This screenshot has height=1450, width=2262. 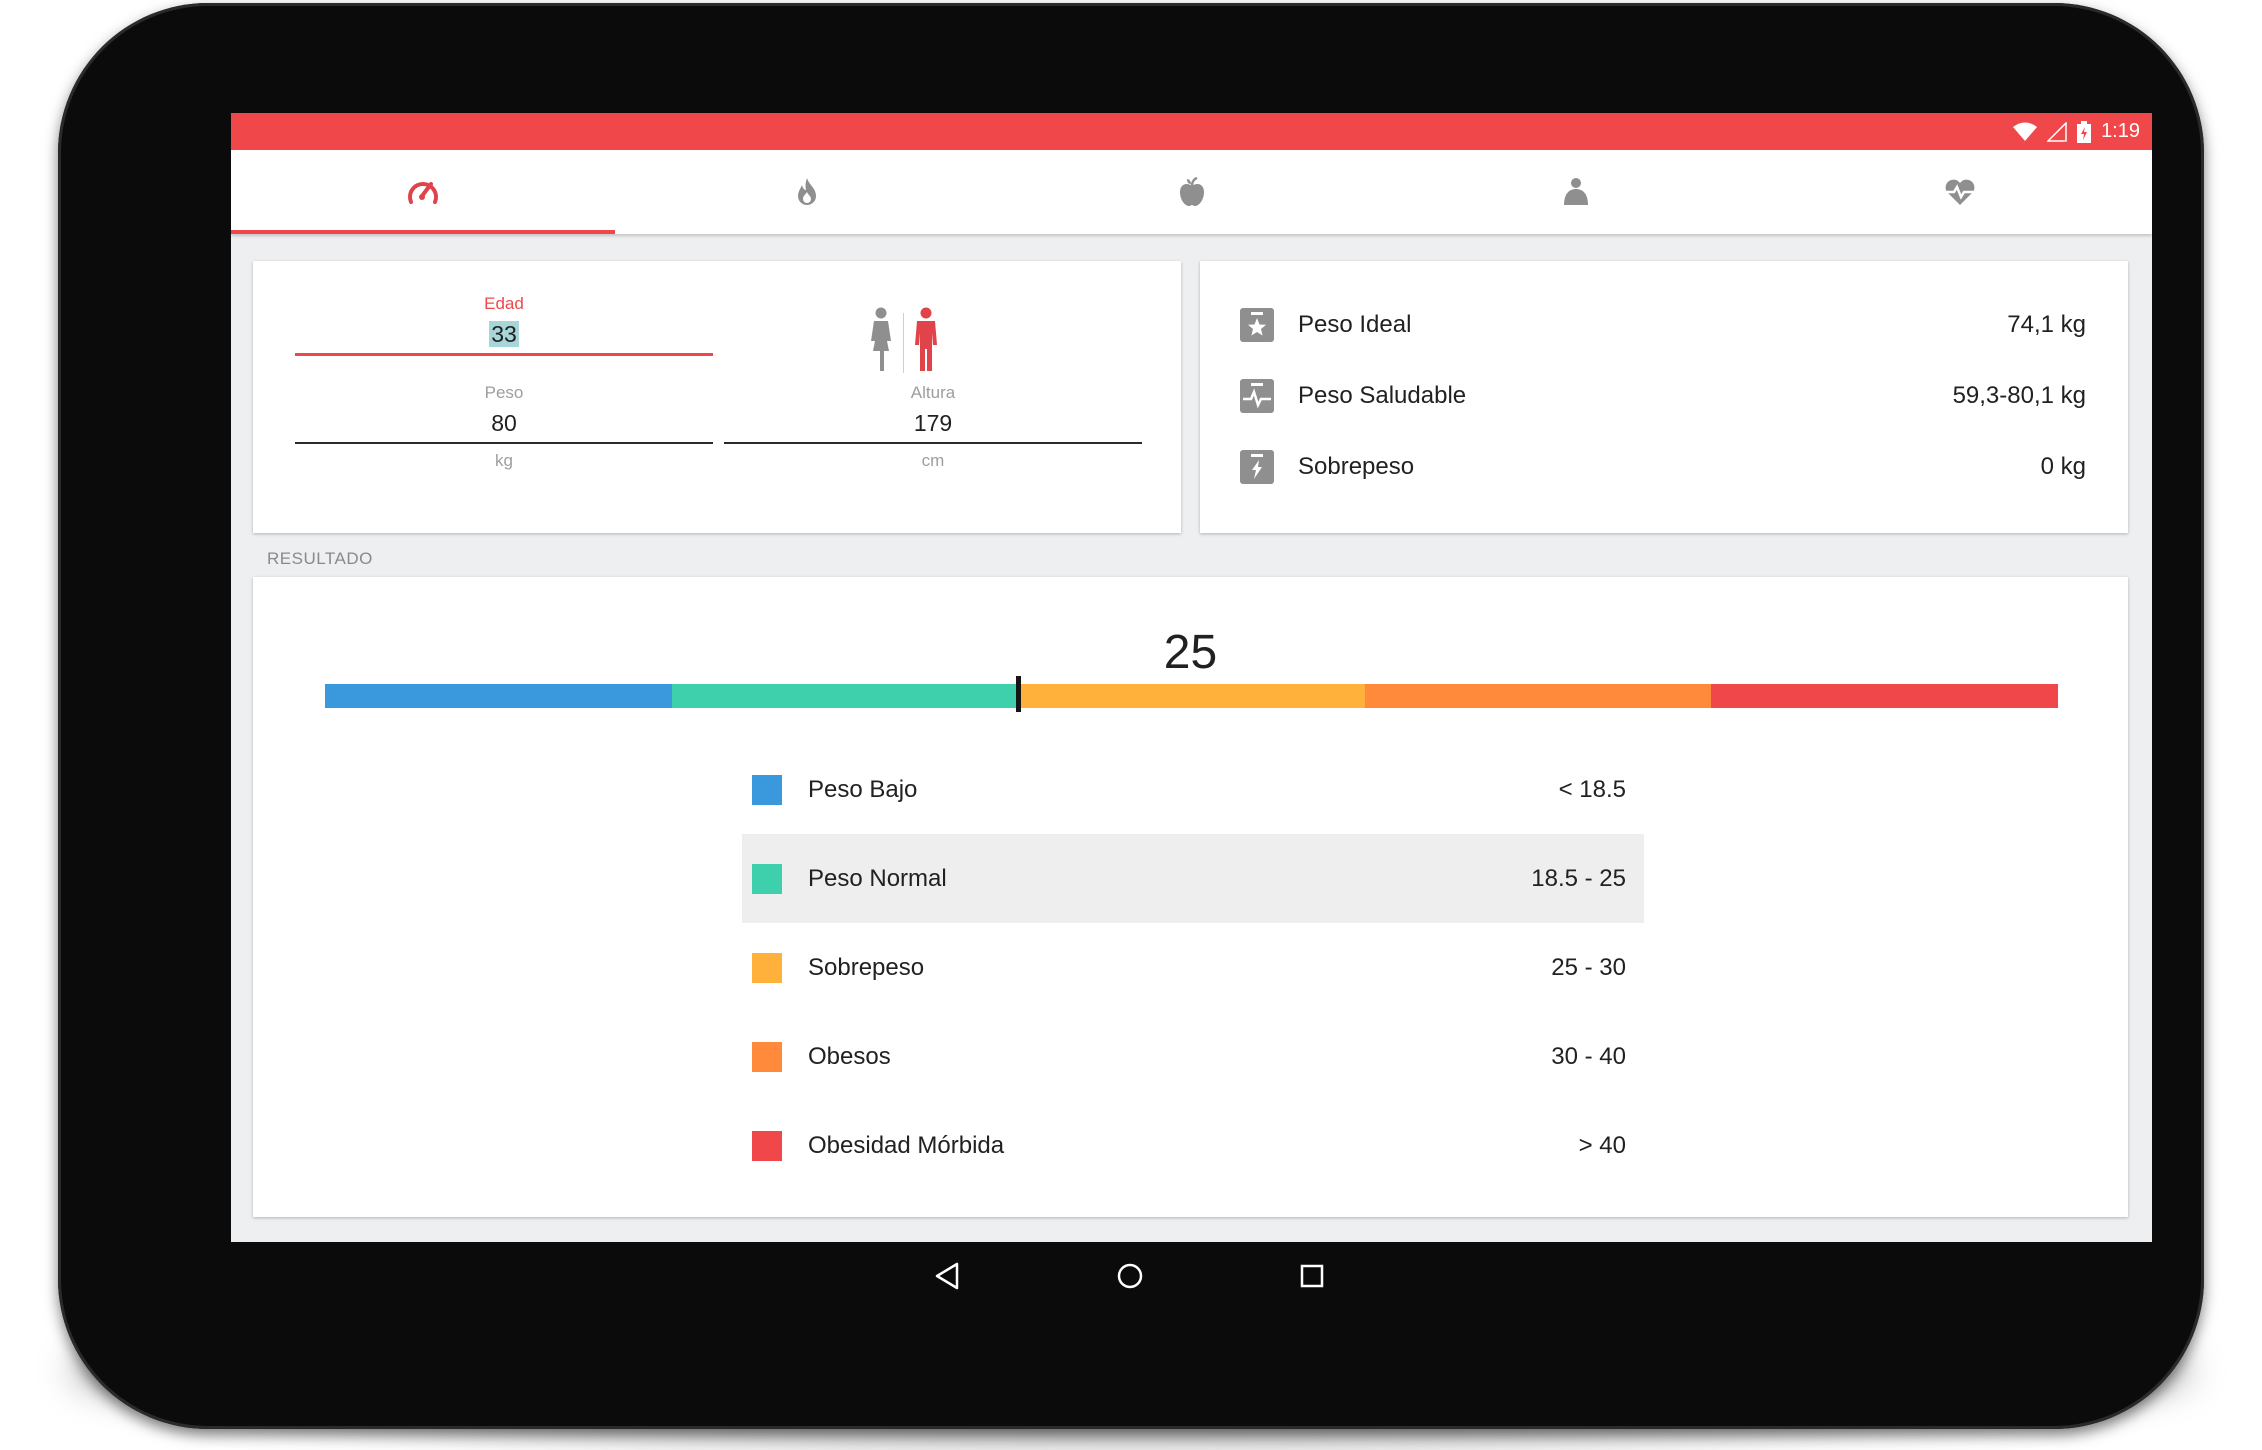 I want to click on weight-row-ideal: Peso Ideal 74,1 kg, so click(x=1663, y=325).